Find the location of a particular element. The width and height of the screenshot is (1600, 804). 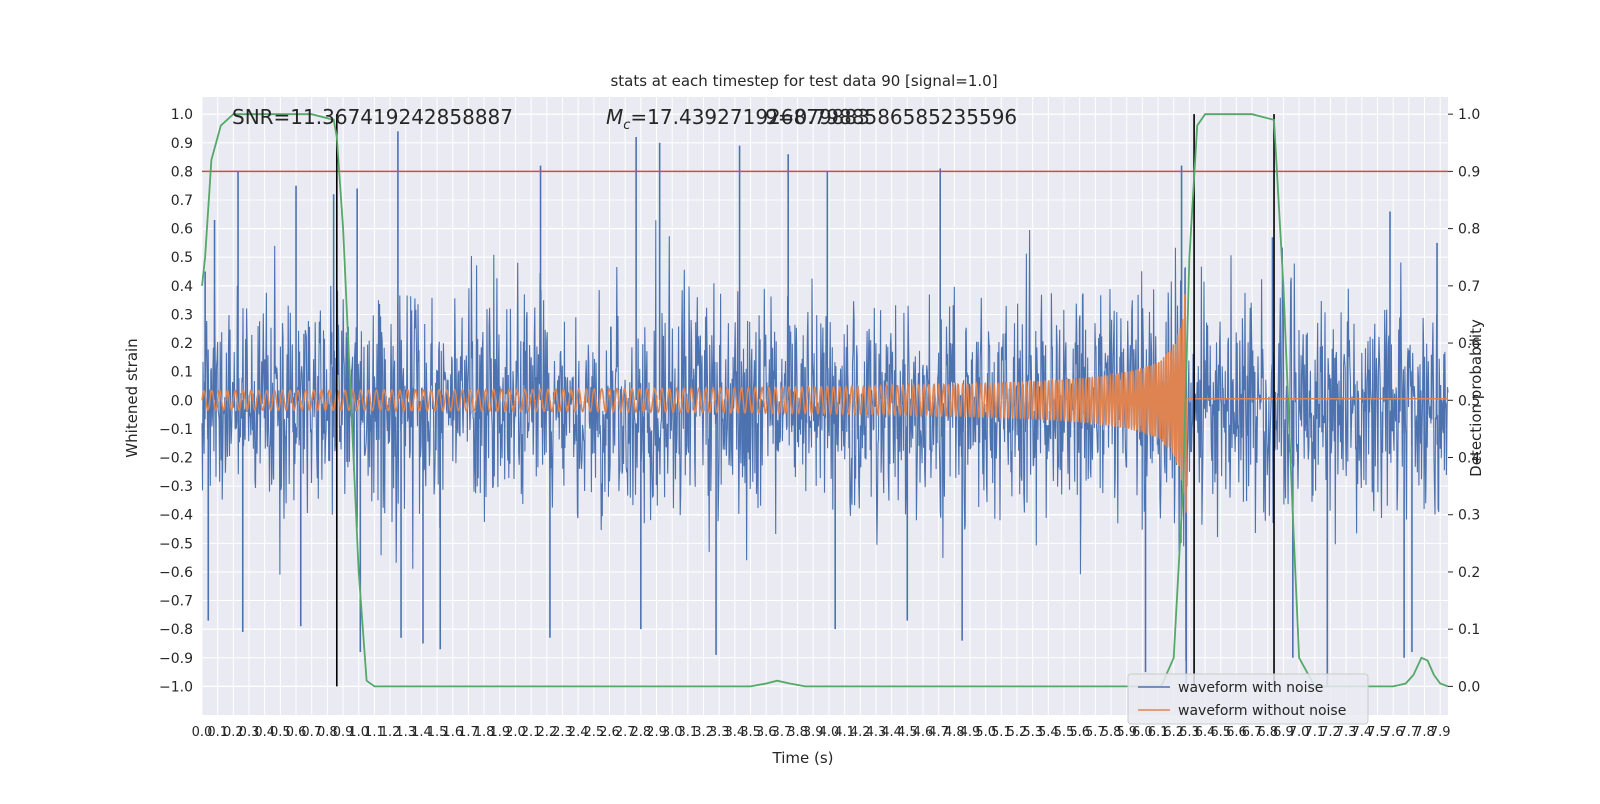

x-tick-label: 5.9 is located at coordinates (1126, 732).